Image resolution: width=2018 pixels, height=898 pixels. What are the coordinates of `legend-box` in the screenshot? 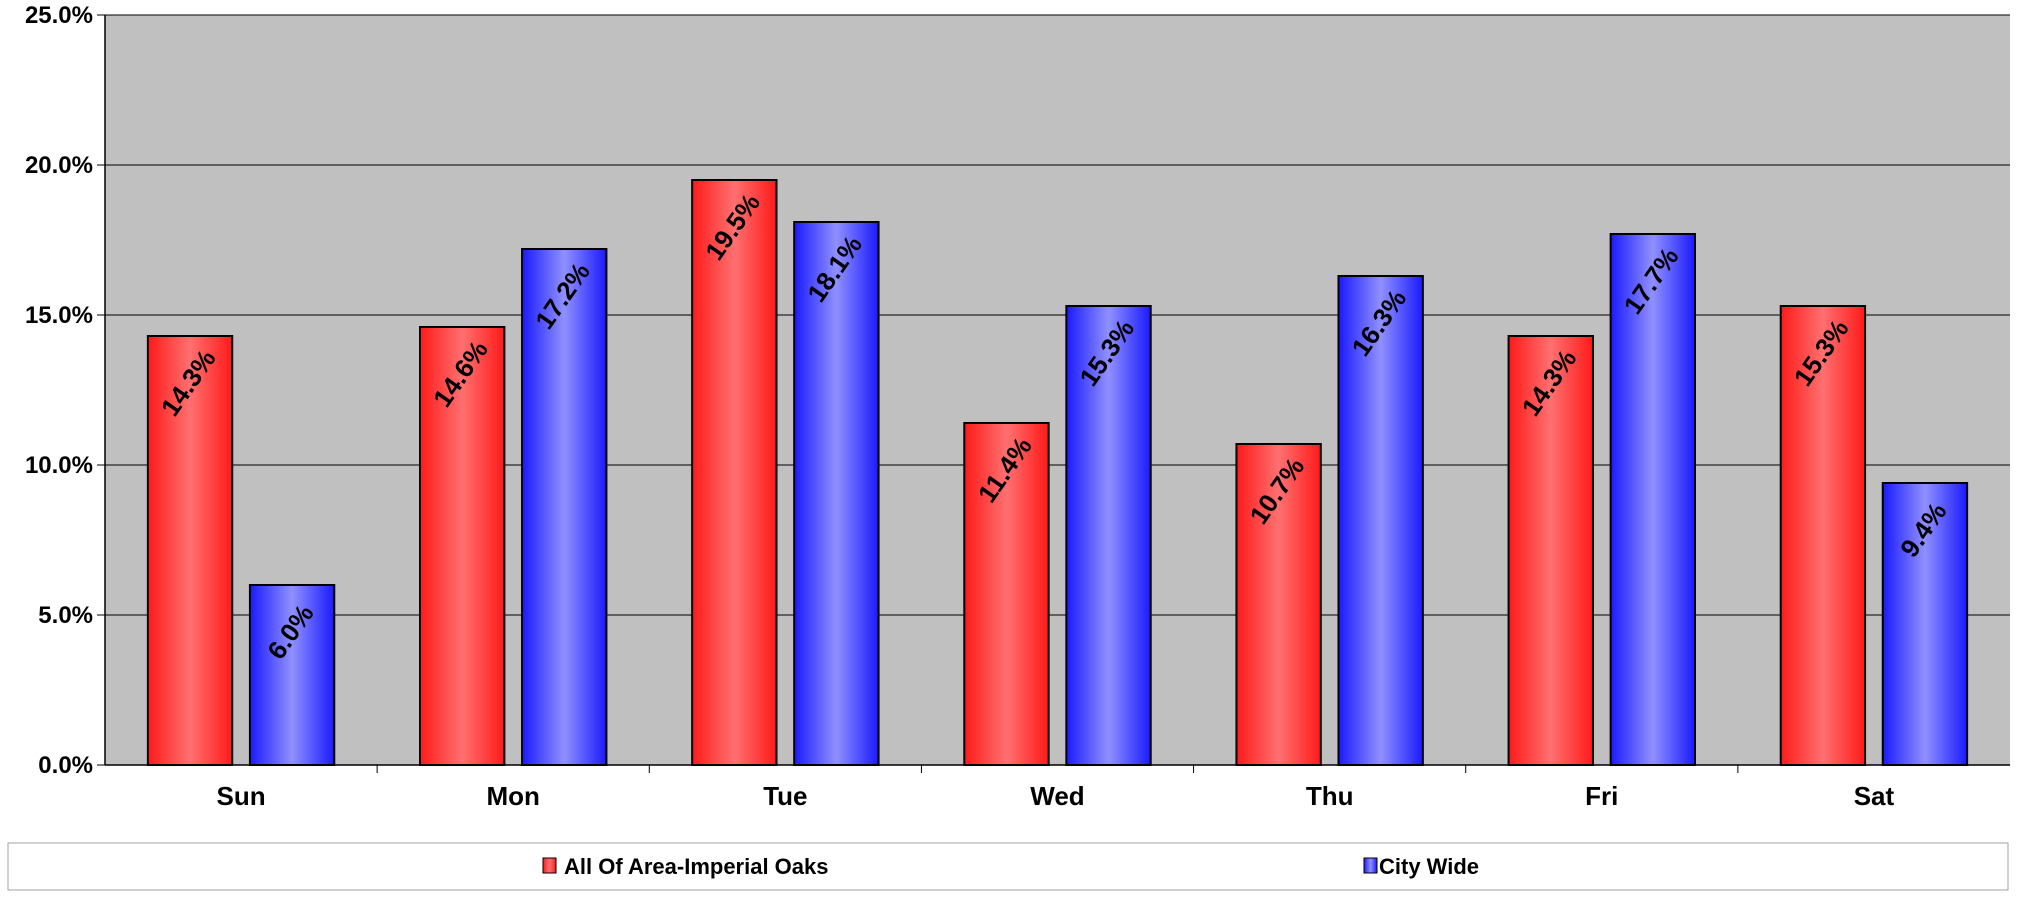 It's located at (1008, 866).